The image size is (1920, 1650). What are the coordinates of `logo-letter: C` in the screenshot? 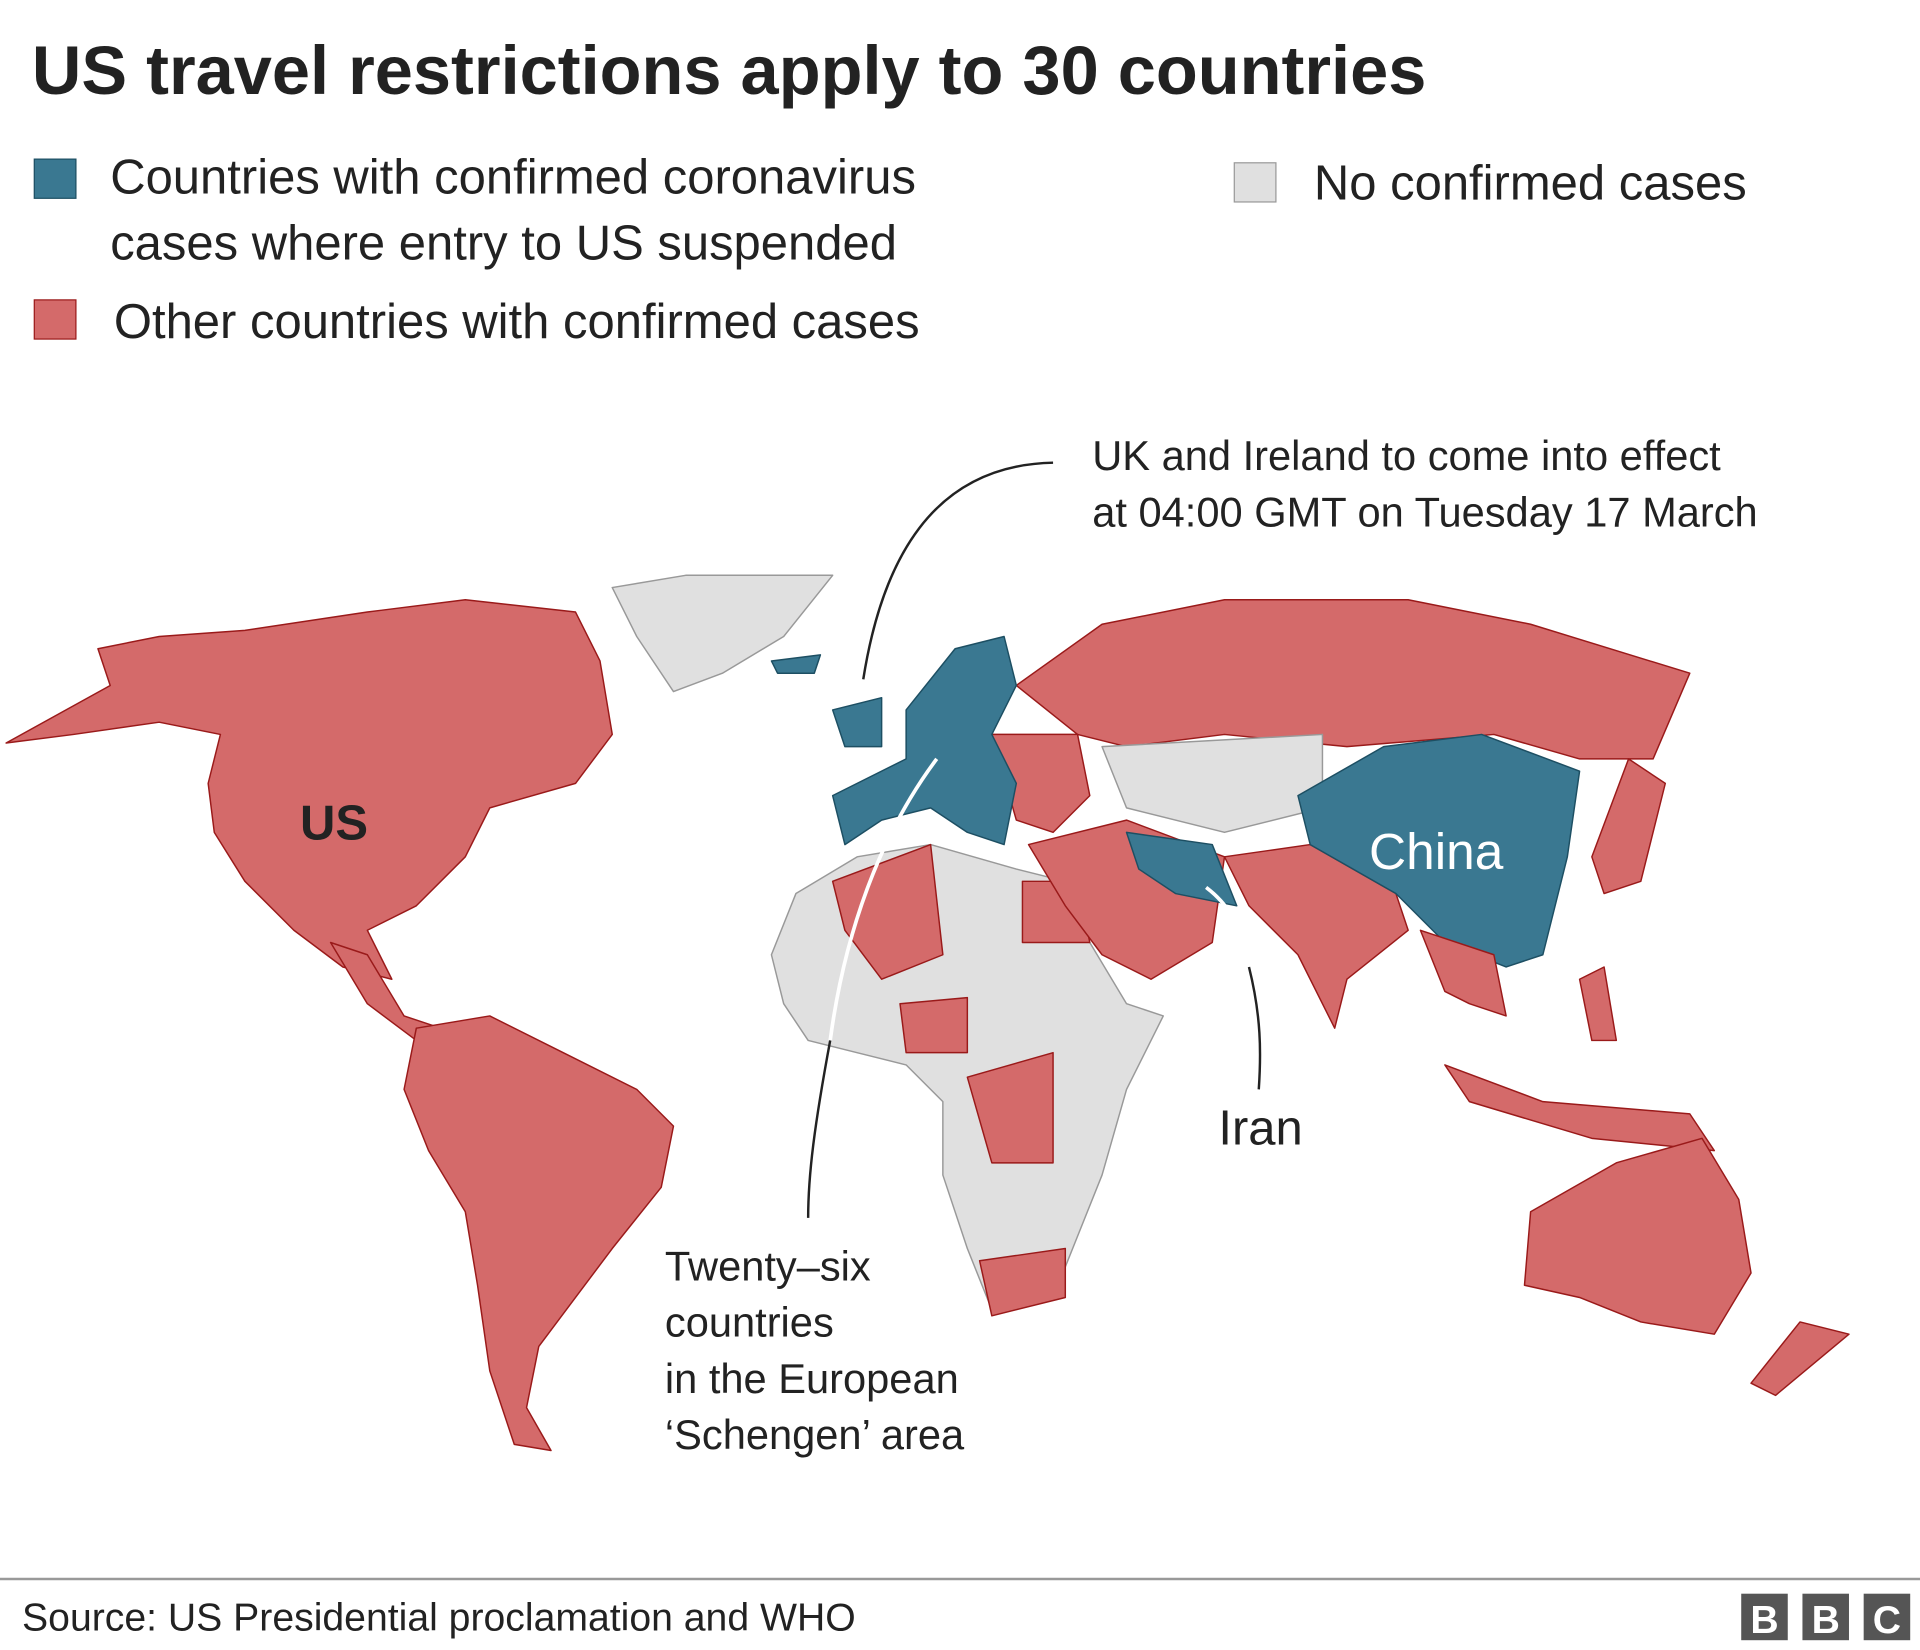 It's located at (1887, 1620).